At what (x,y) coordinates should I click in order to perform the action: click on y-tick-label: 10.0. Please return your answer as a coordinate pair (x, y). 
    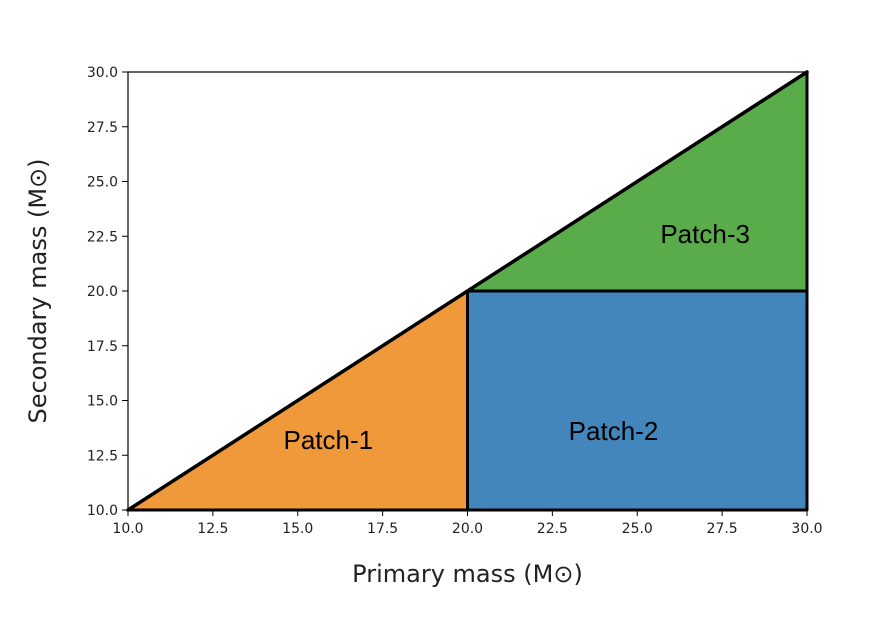
    Looking at the image, I should click on (102, 511).